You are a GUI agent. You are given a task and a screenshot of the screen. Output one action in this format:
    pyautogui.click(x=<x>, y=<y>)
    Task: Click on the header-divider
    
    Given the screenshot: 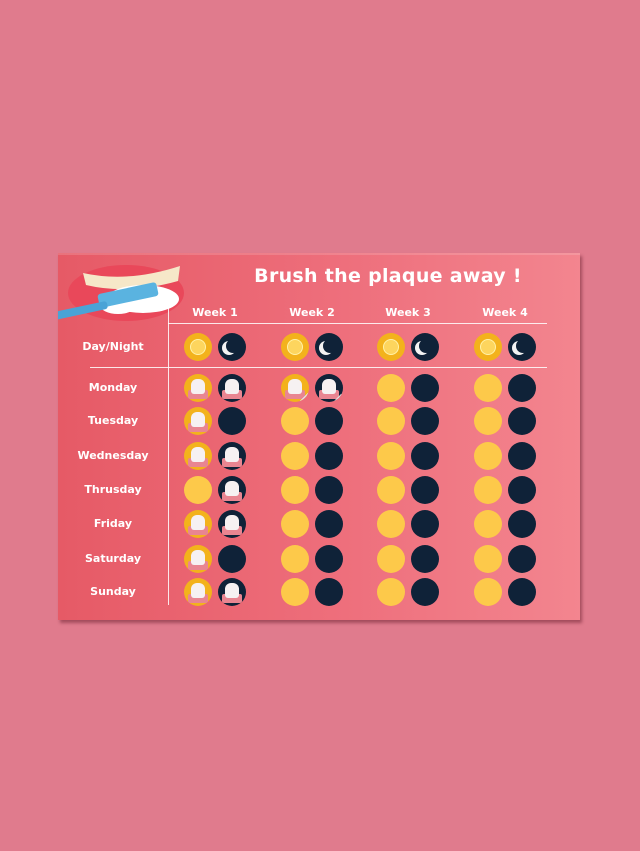 What is the action you would take?
    pyautogui.click(x=357, y=323)
    